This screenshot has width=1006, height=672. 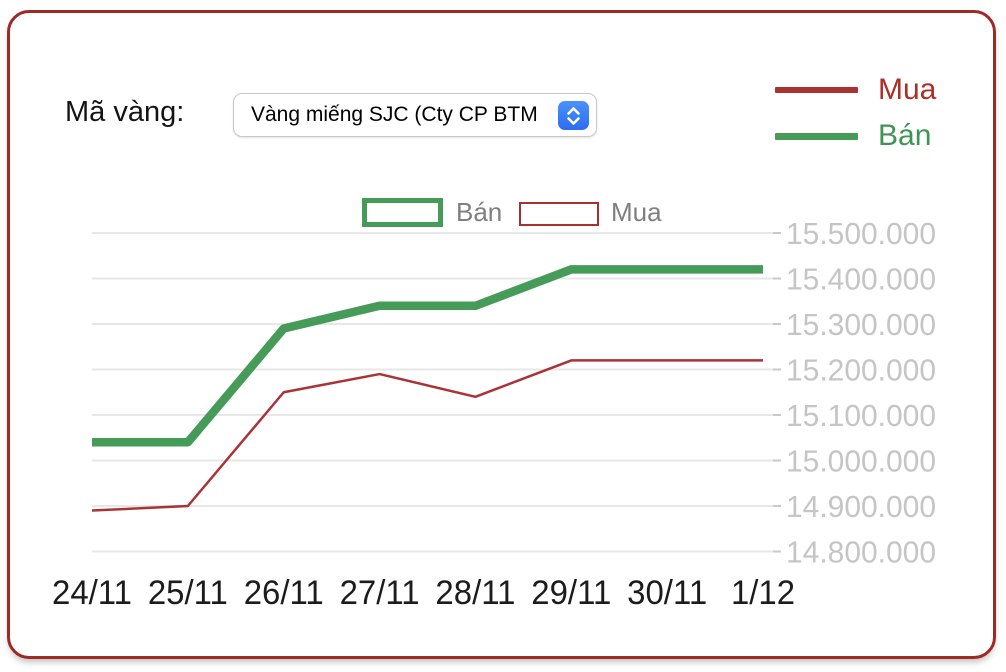 What do you see at coordinates (905, 135) in the screenshot?
I see `legend-ban-label: Bán` at bounding box center [905, 135].